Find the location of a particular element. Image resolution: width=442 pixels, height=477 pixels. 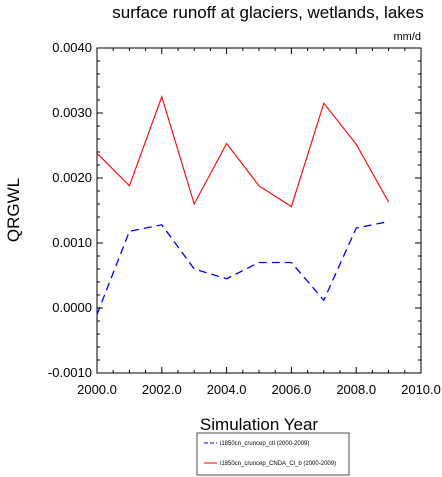

legend-label-1: i1850cn_cruncep_ctl (2000-2009) is located at coordinates (264, 444).